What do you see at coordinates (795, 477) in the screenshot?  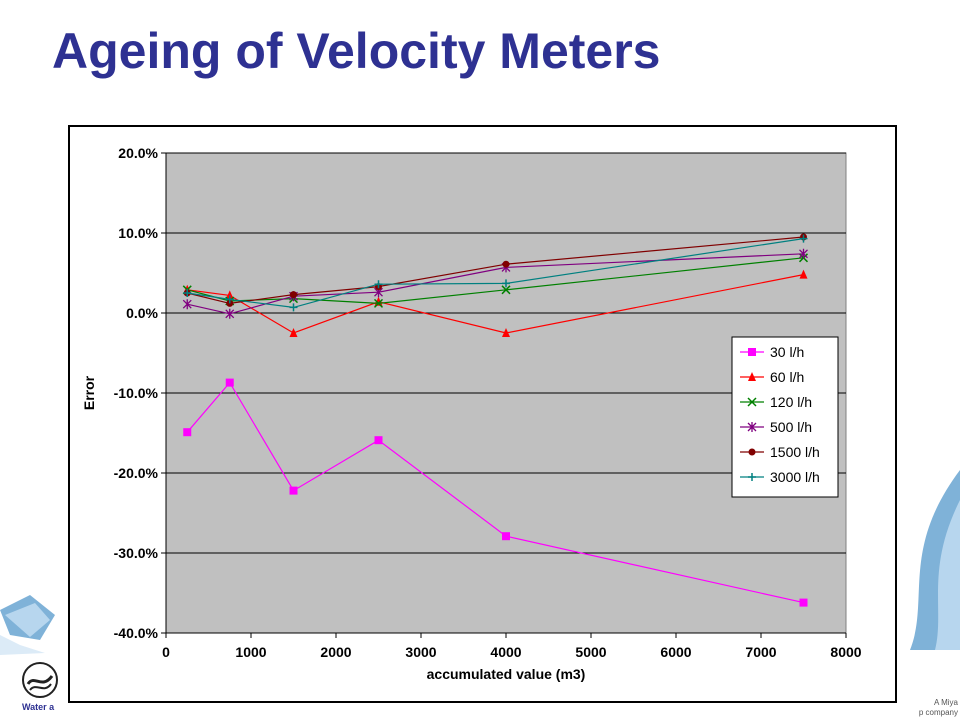 I see `legend-label: 3000 l/h` at bounding box center [795, 477].